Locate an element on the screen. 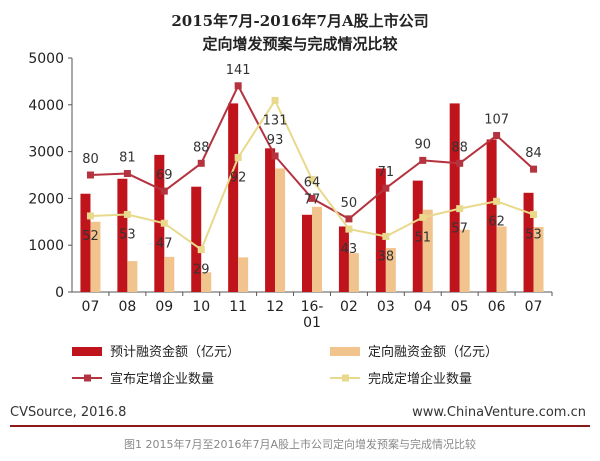 Image resolution: width=600 pixels, height=461 pixels. y-tick-label: 5000 is located at coordinates (46, 59).